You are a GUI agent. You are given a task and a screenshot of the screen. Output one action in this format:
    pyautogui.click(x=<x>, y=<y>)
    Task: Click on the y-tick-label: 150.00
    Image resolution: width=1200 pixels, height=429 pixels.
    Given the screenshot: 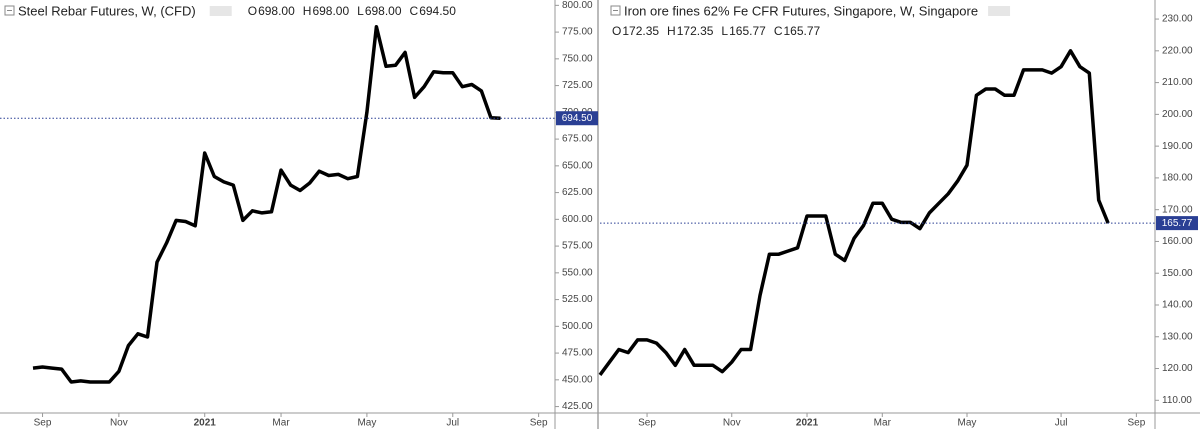 What is the action you would take?
    pyautogui.click(x=1177, y=273)
    